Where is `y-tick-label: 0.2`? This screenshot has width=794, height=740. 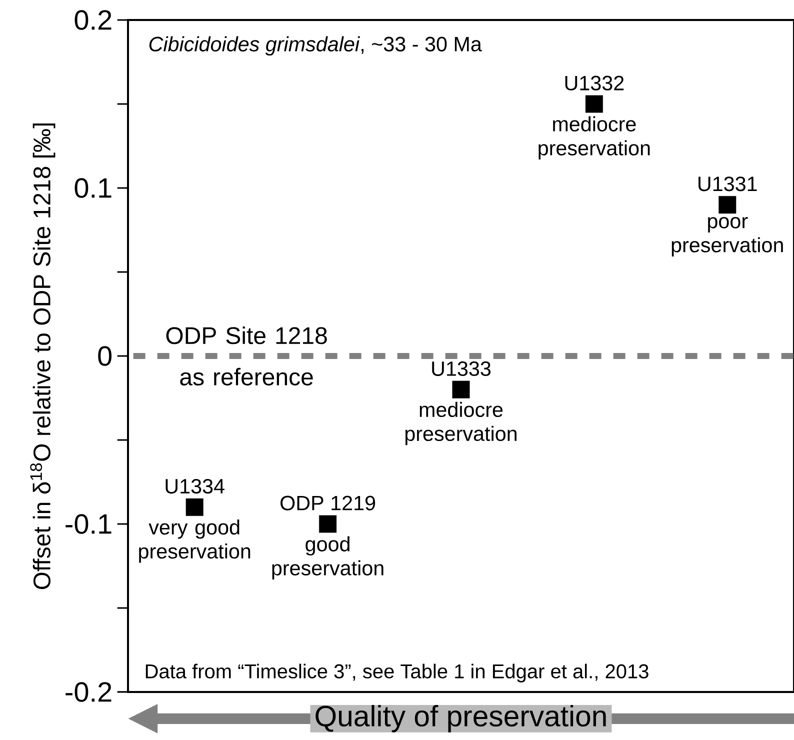 y-tick-label: 0.2 is located at coordinates (93, 20).